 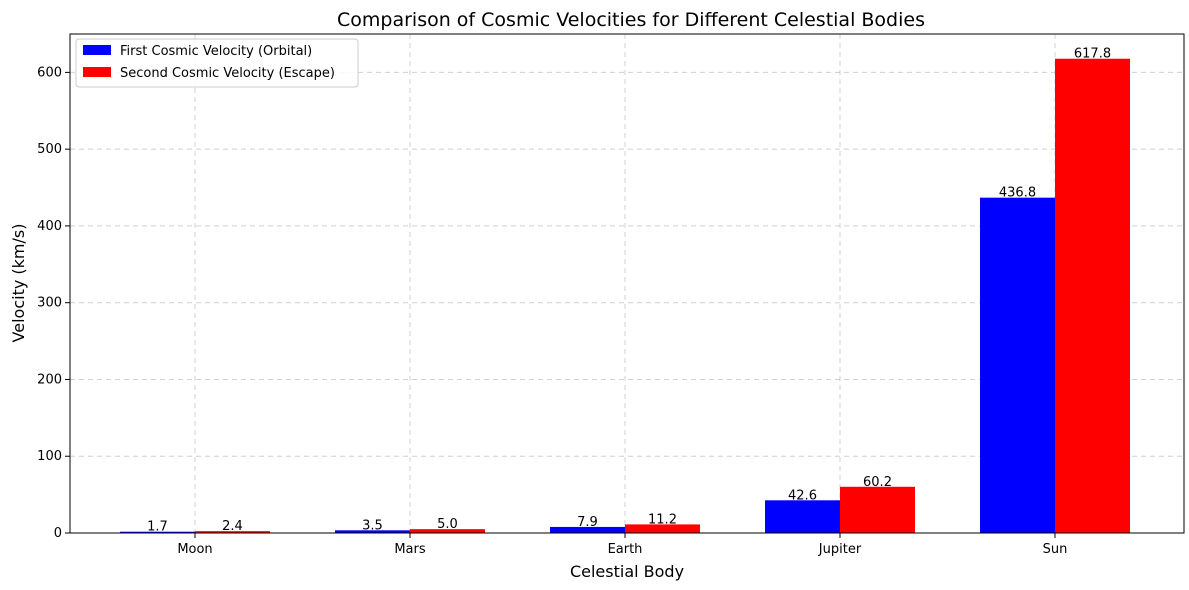 What do you see at coordinates (1092, 54) in the screenshot?
I see `data-label: 617.8` at bounding box center [1092, 54].